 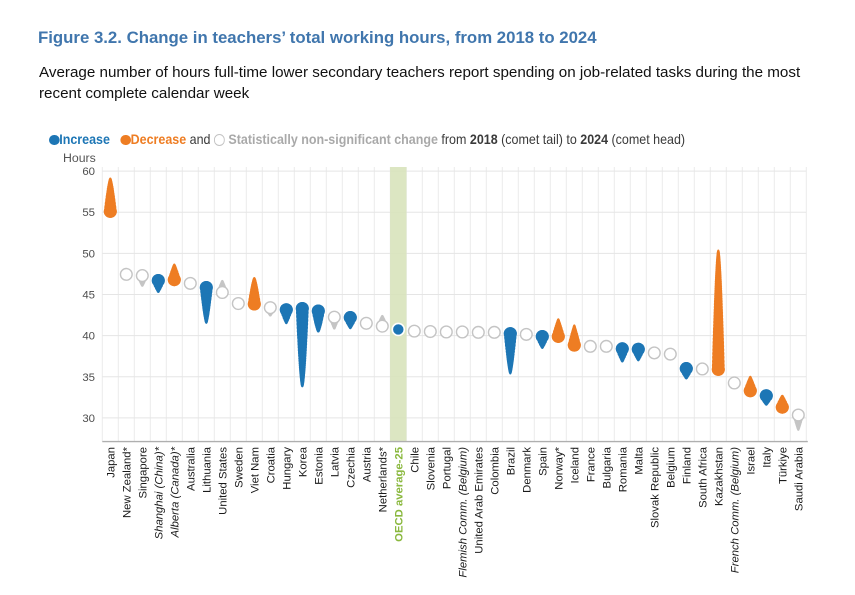 I want to click on svg-text: Iceland, so click(x=575, y=465).